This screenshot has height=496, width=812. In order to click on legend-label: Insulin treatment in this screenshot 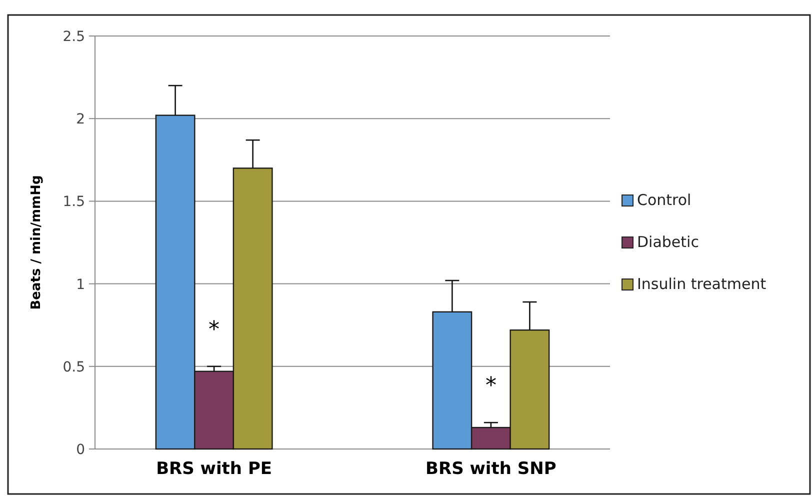, I will do `click(701, 284)`.